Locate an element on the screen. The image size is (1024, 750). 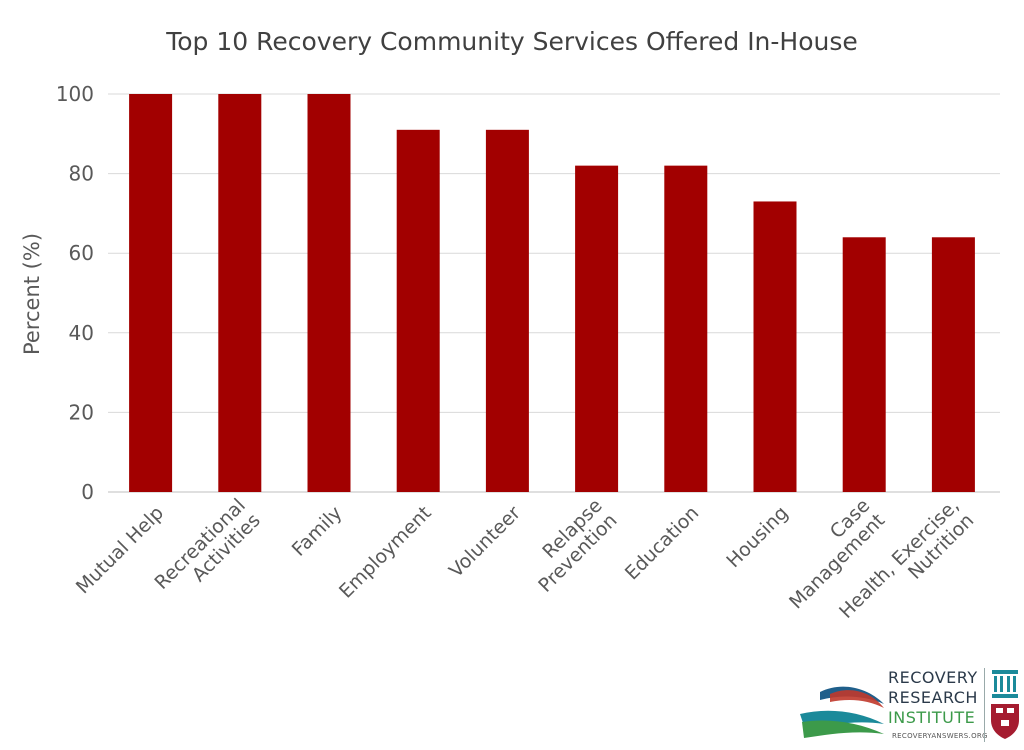
x-tick-label-line: Education is located at coordinates (662, 543).